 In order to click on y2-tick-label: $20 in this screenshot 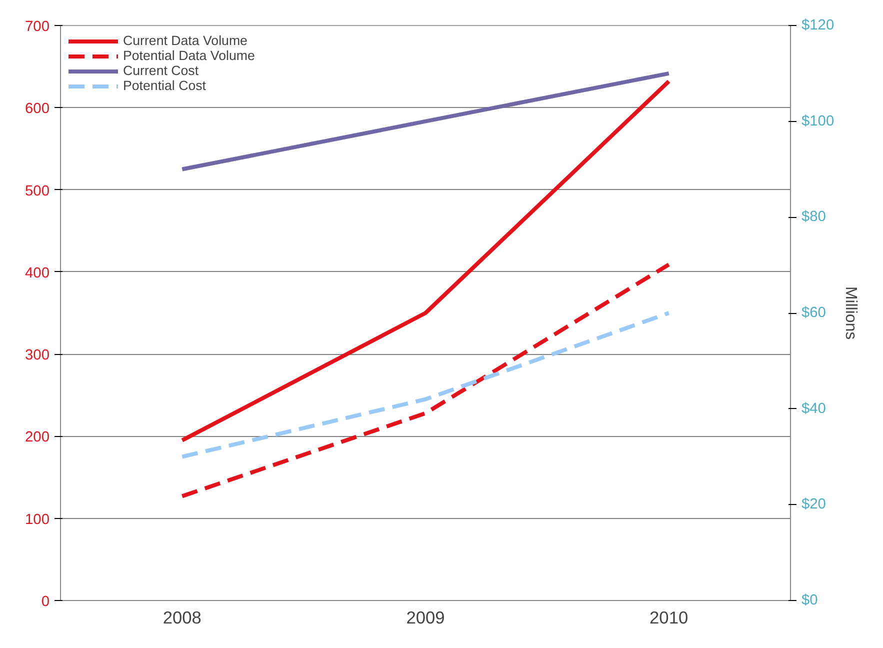, I will do `click(814, 504)`.